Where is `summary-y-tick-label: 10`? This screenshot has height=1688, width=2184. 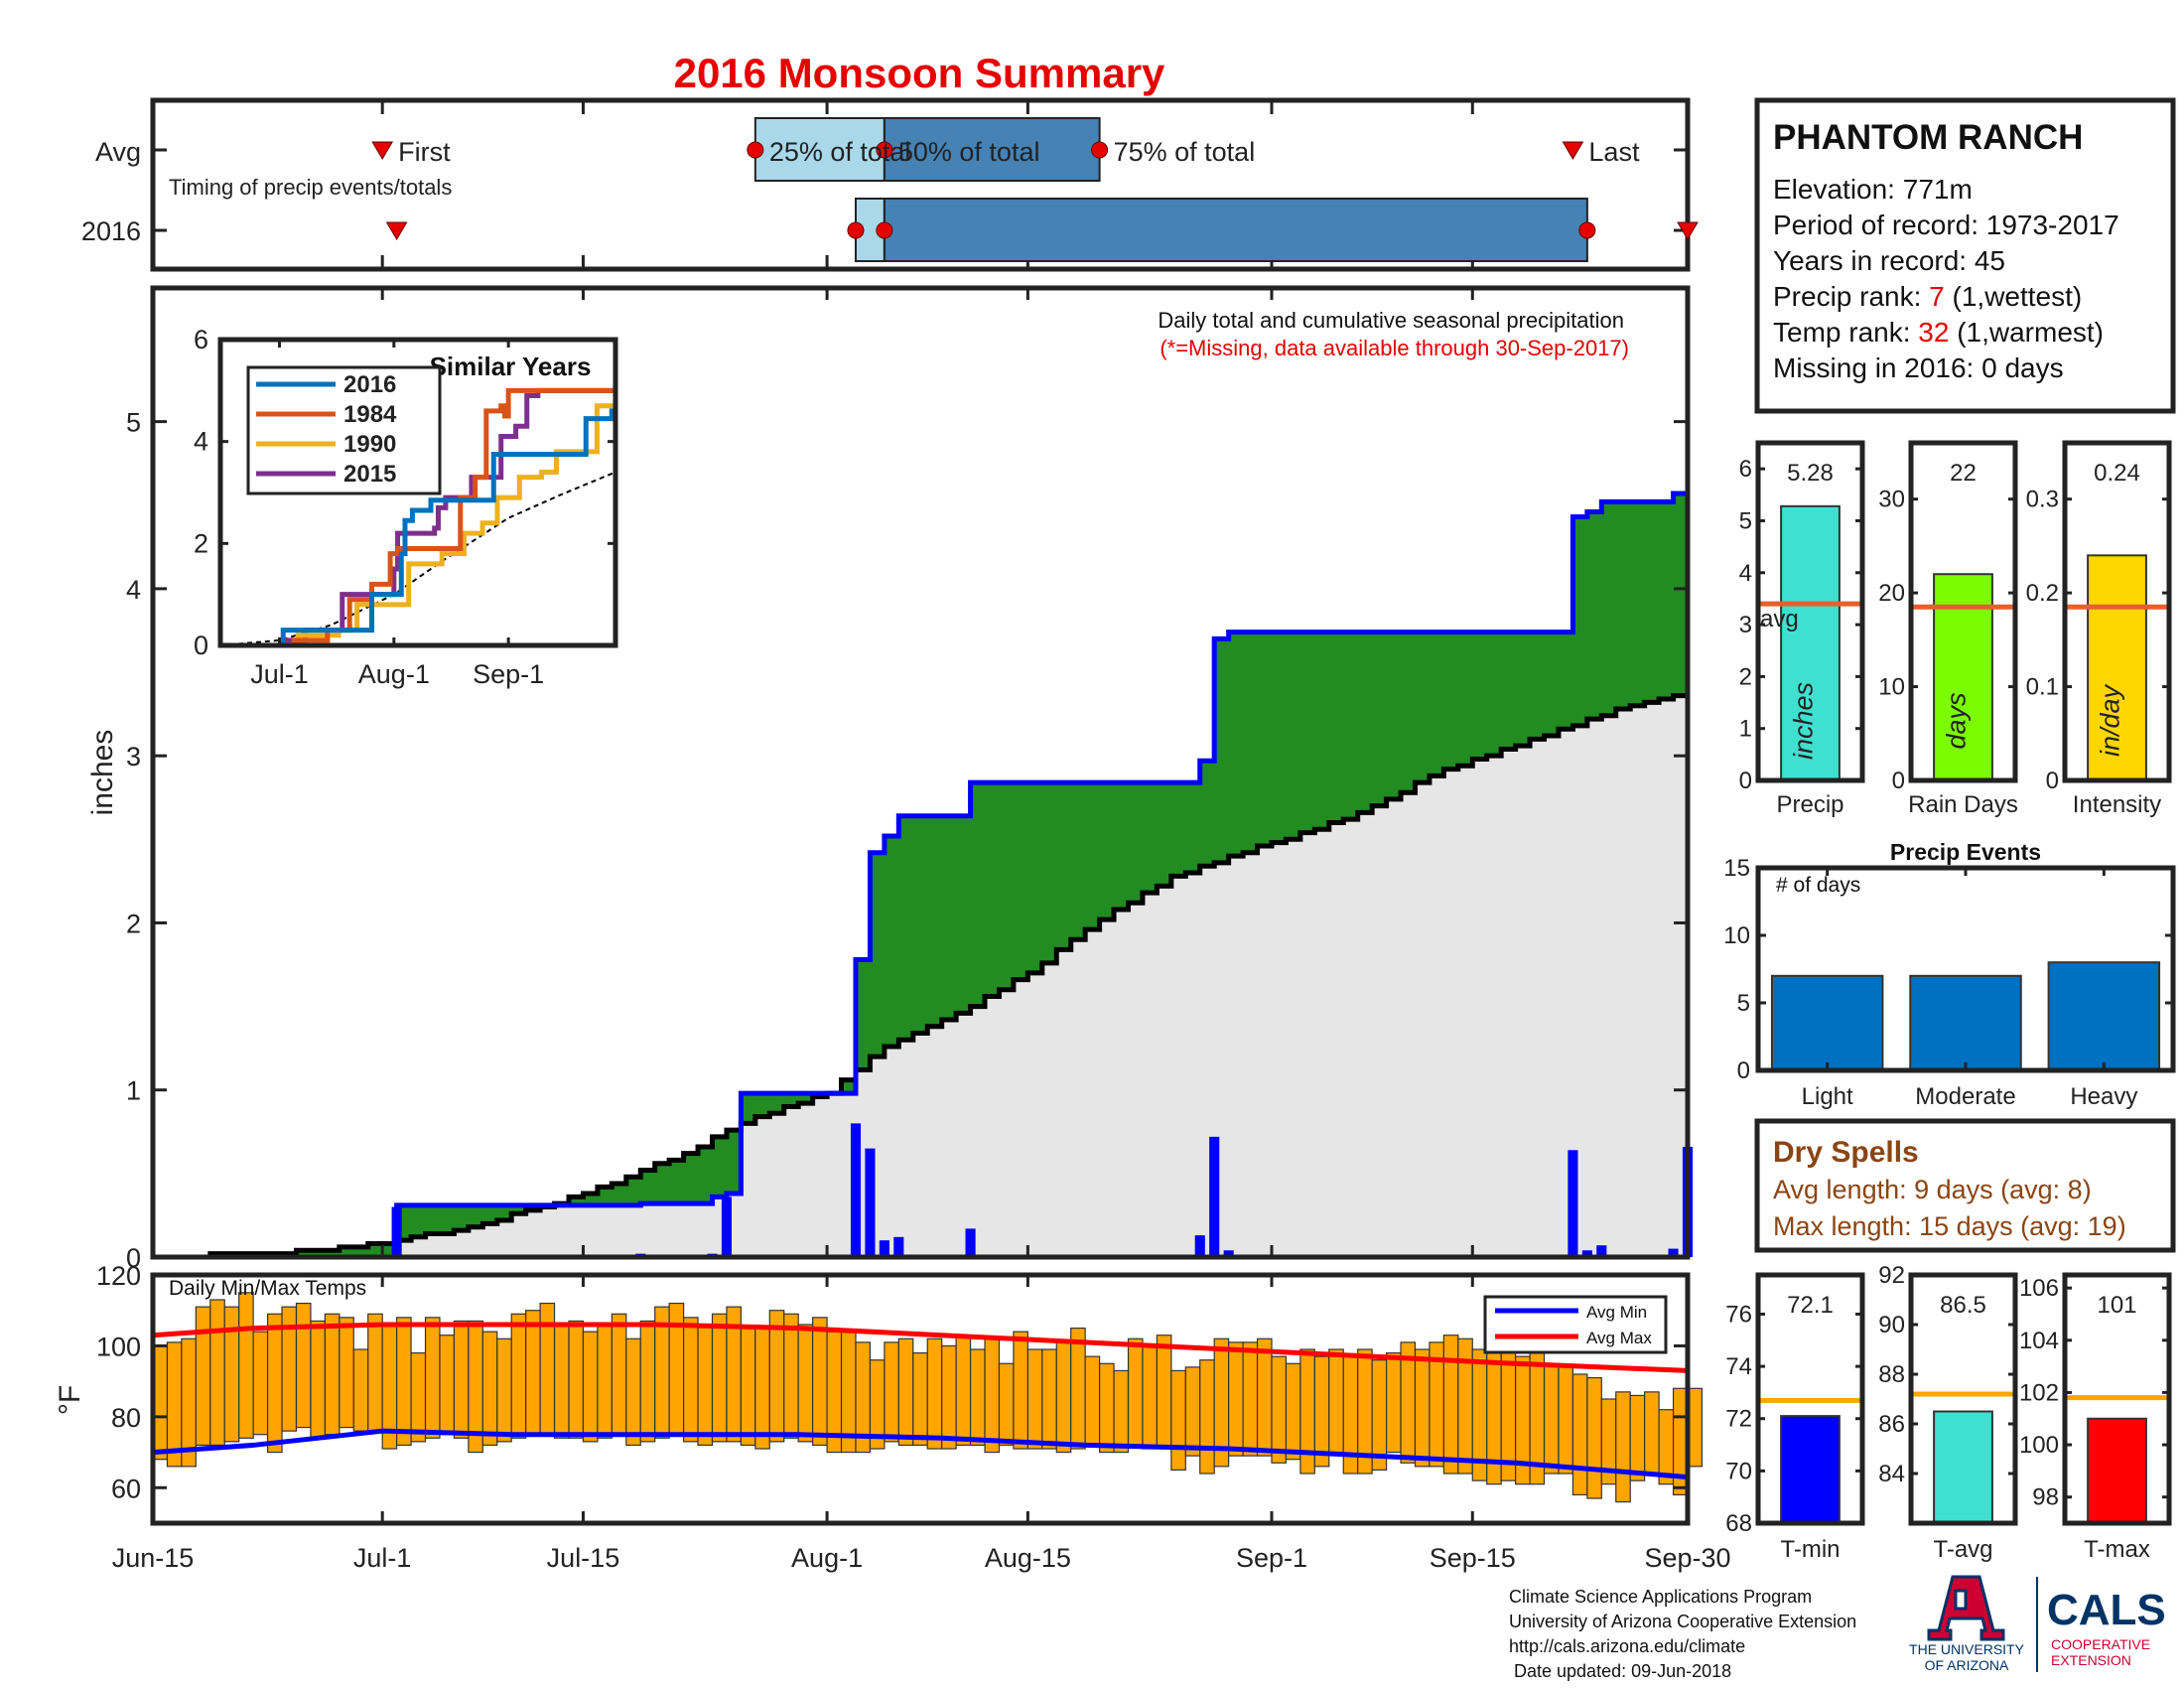 summary-y-tick-label: 10 is located at coordinates (1891, 687).